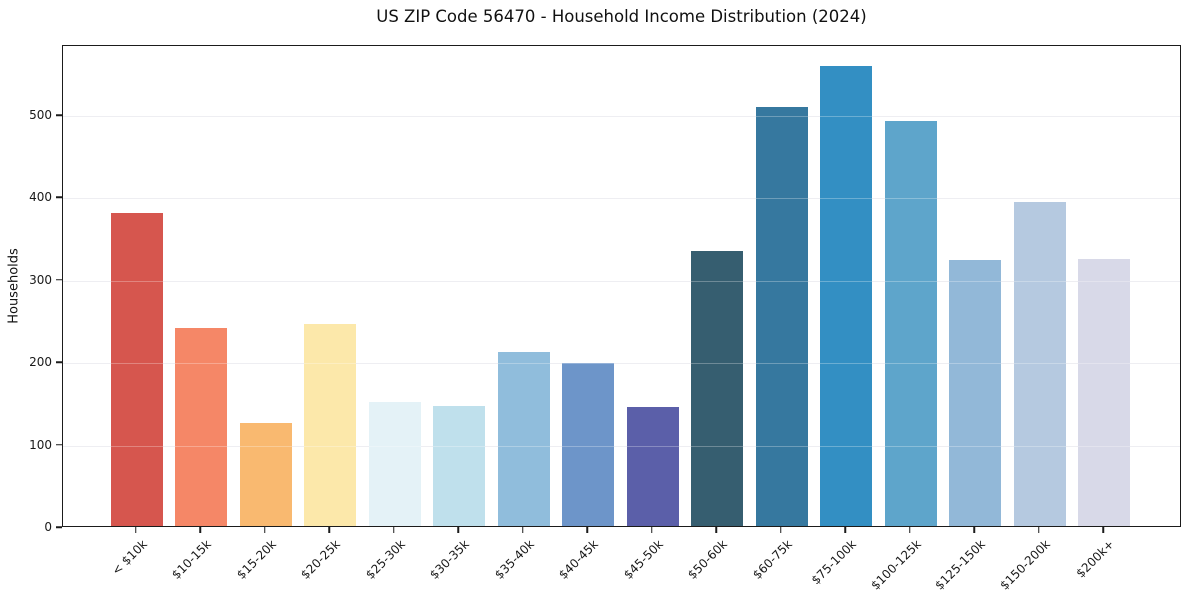  I want to click on x-tick-label: < $10k, so click(129, 557).